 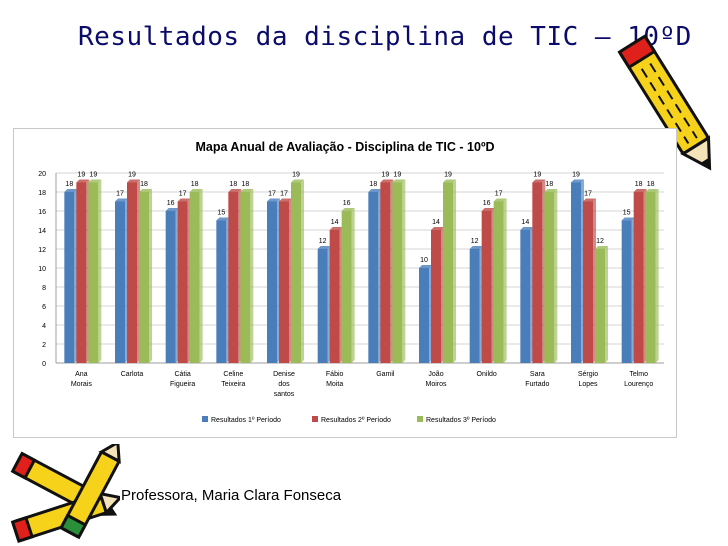 I want to click on category-label: Furtado, so click(x=537, y=384).